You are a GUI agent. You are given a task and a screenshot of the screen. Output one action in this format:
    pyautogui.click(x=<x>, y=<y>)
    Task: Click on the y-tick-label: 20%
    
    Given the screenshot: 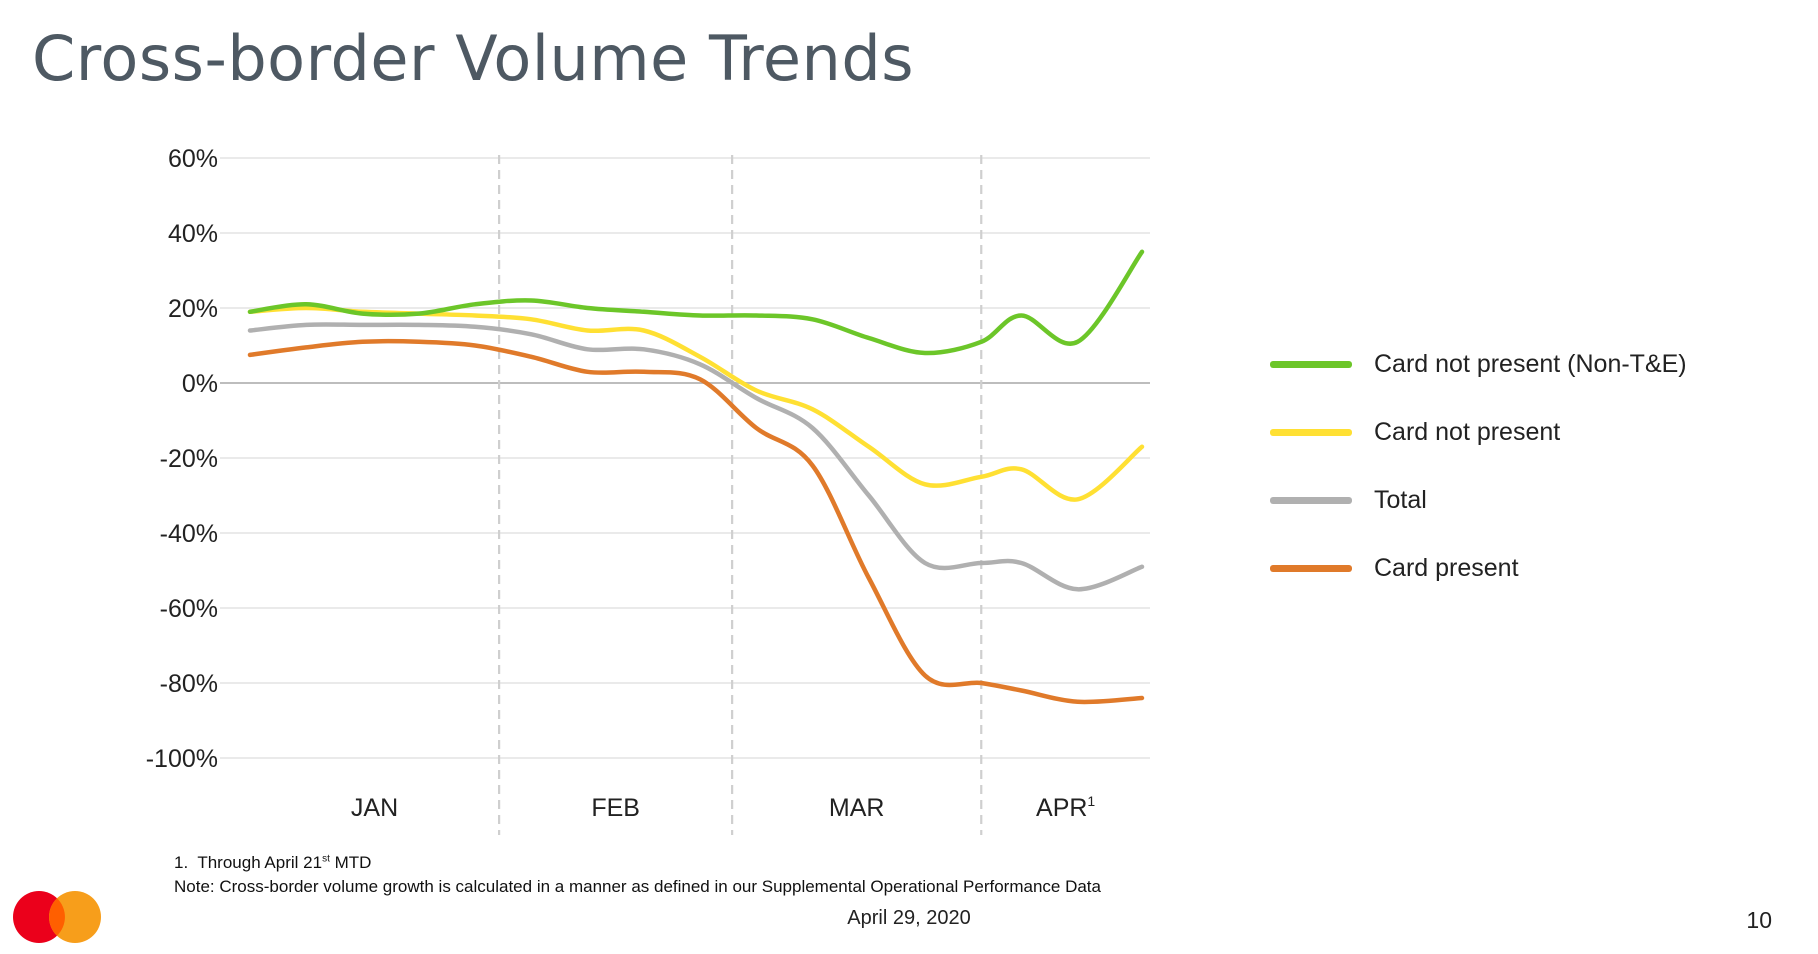 What is the action you would take?
    pyautogui.click(x=193, y=309)
    